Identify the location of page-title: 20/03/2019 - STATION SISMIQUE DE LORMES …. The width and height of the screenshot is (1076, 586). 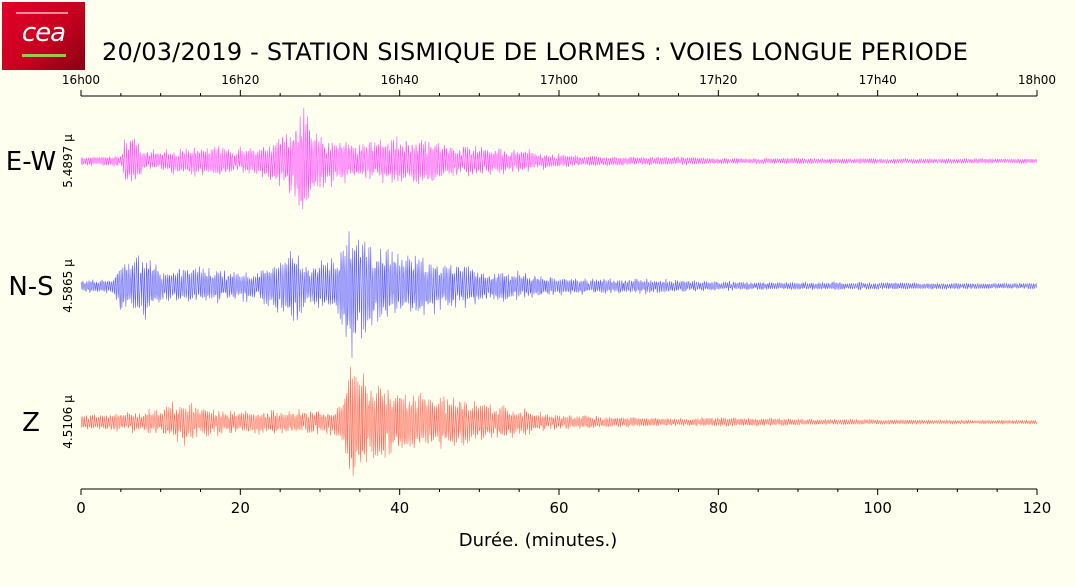
(535, 52).